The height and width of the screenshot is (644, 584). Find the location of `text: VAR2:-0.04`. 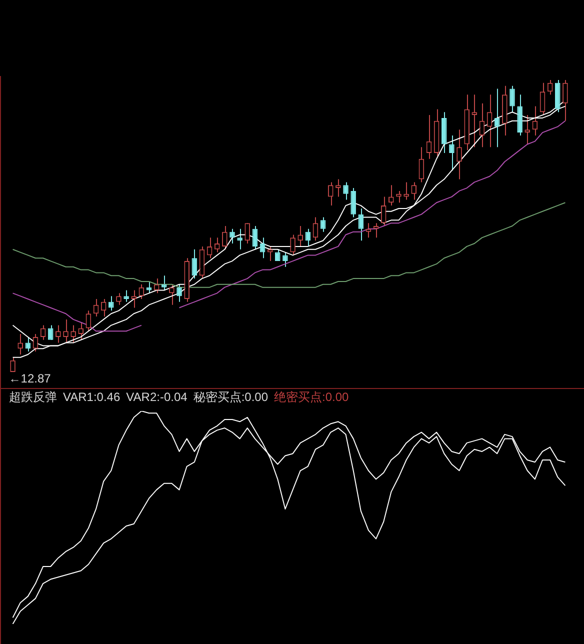

text: VAR2:-0.04 is located at coordinates (157, 397).